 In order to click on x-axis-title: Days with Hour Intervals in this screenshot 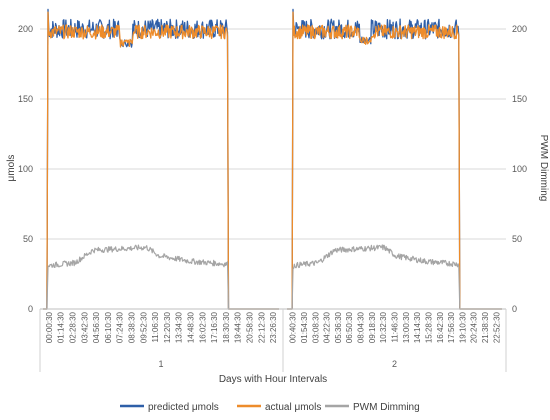, I will do `click(273, 379)`.